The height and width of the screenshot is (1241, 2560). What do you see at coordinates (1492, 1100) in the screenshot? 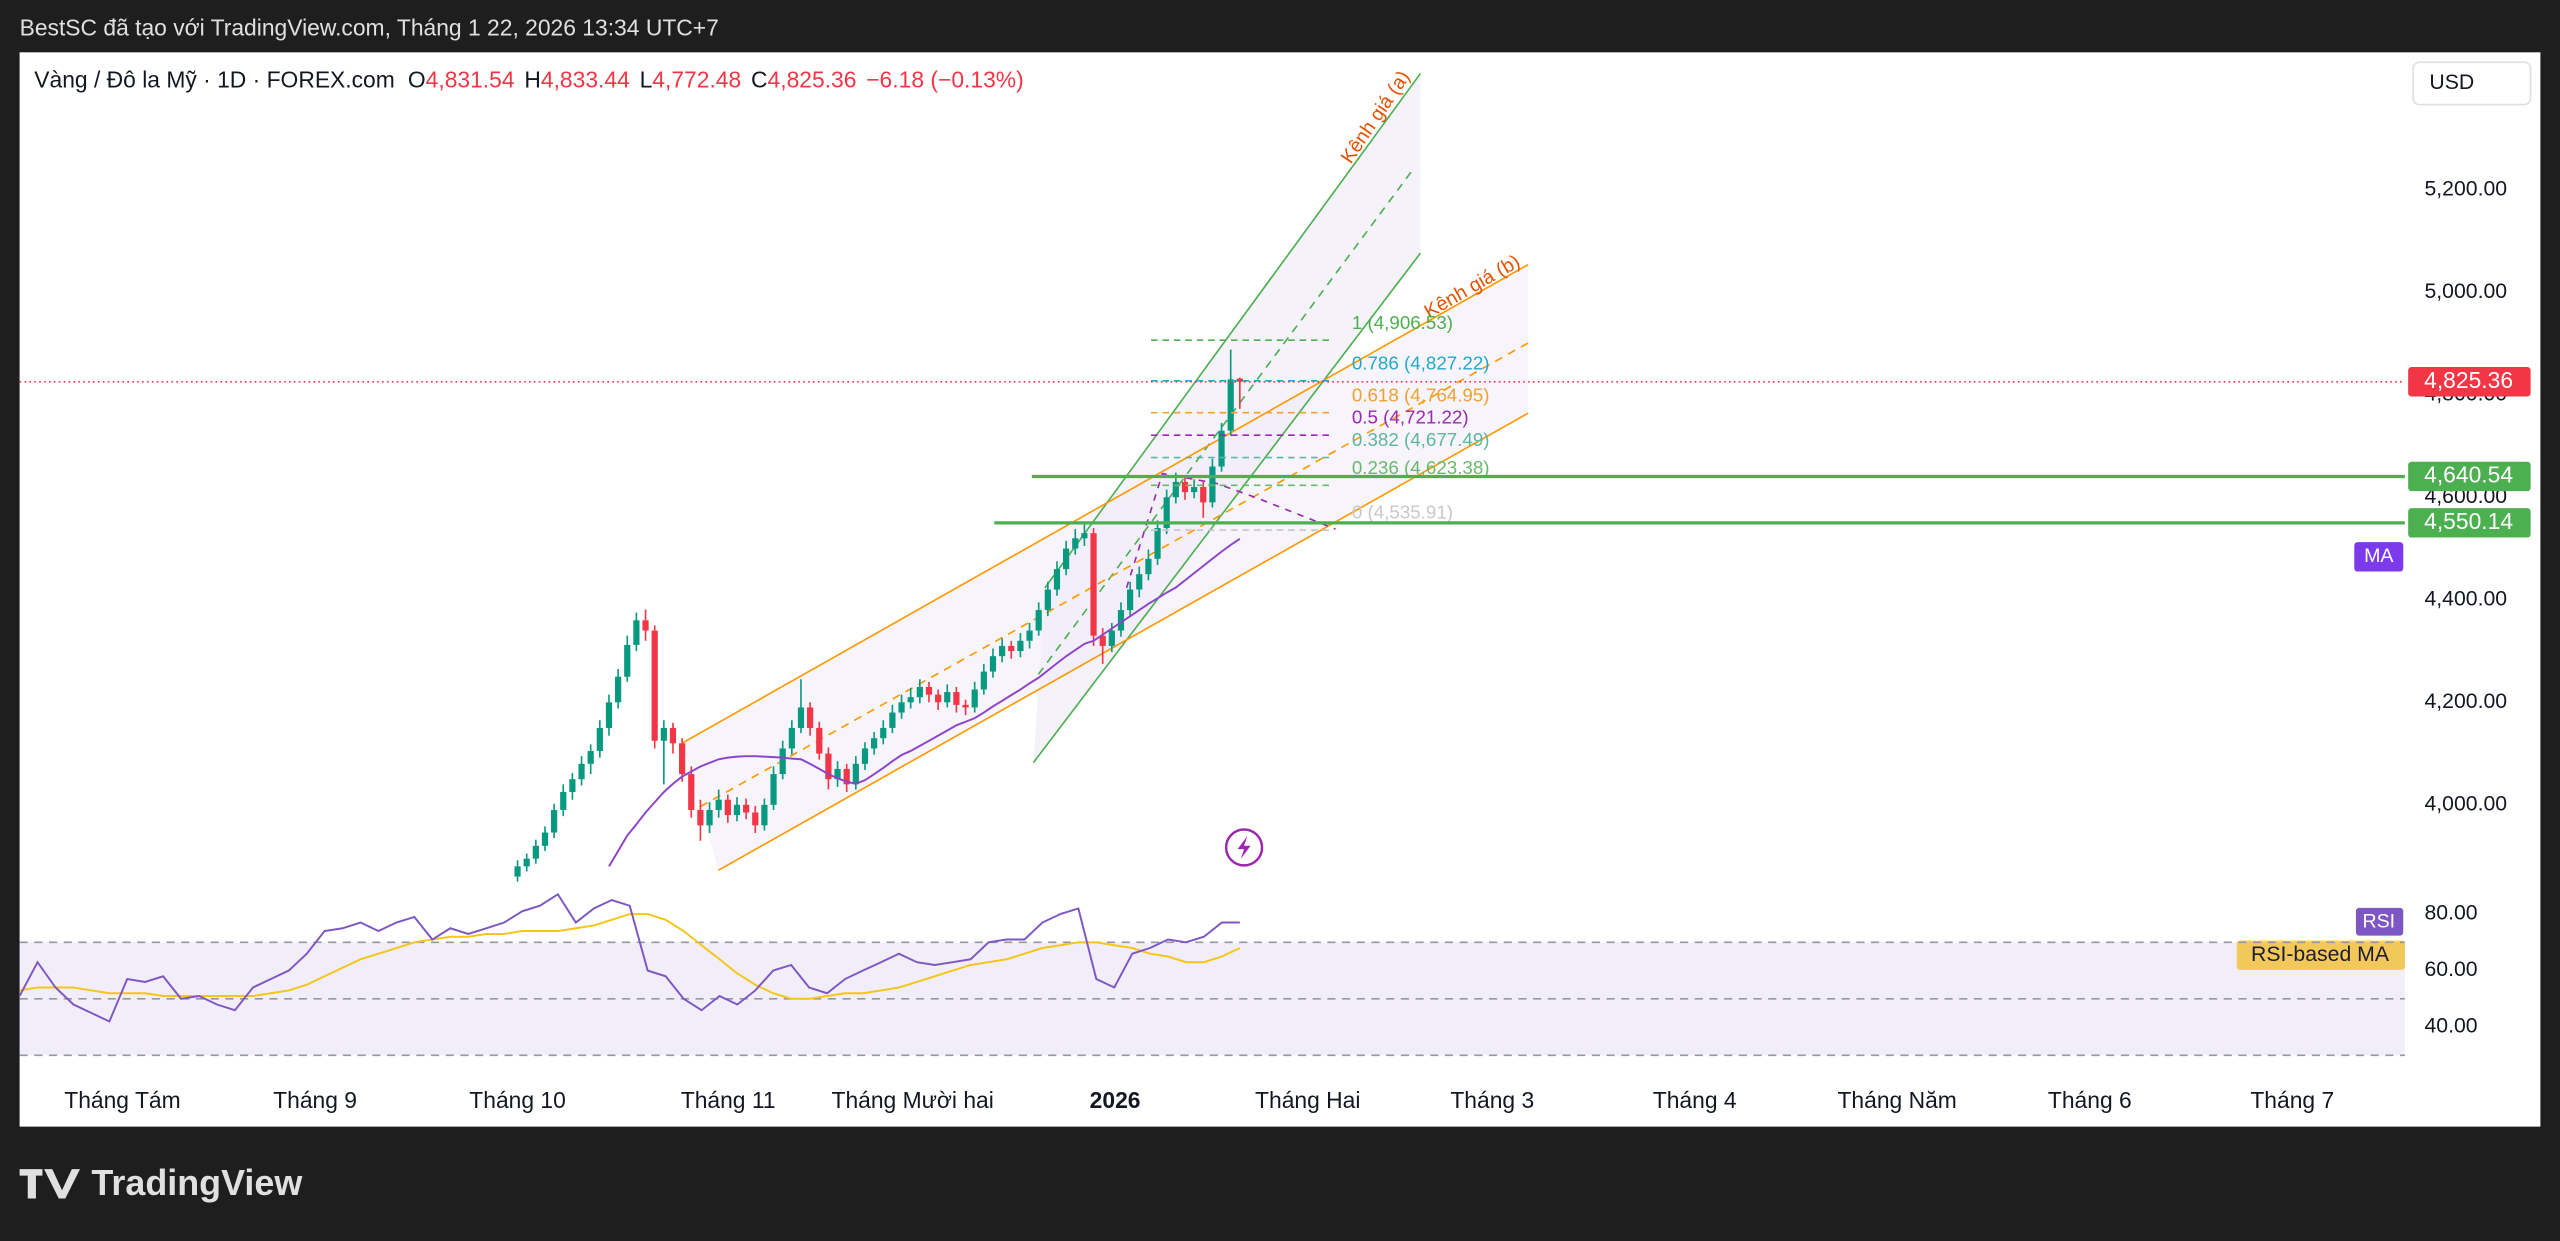
I see `x-tick-label: Tháng 3` at bounding box center [1492, 1100].